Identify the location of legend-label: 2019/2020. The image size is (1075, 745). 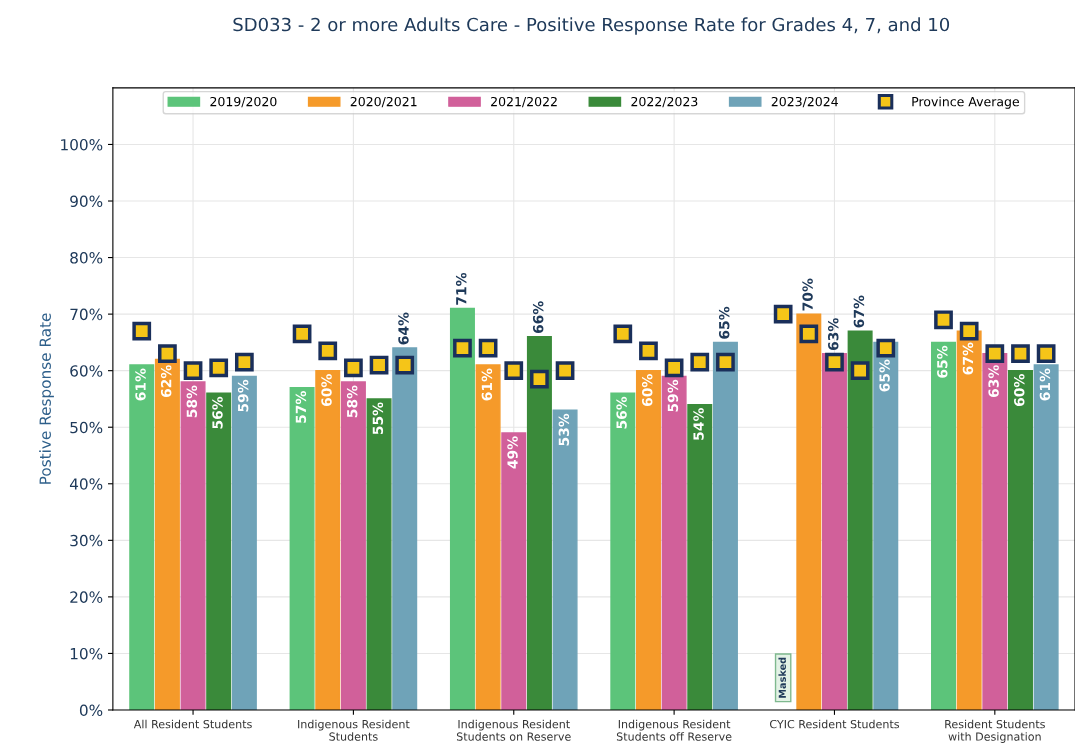
(243, 102).